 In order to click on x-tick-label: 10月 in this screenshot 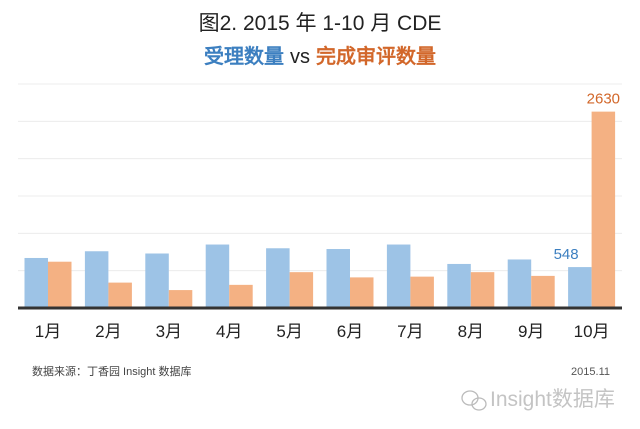, I will do `click(592, 331)`.